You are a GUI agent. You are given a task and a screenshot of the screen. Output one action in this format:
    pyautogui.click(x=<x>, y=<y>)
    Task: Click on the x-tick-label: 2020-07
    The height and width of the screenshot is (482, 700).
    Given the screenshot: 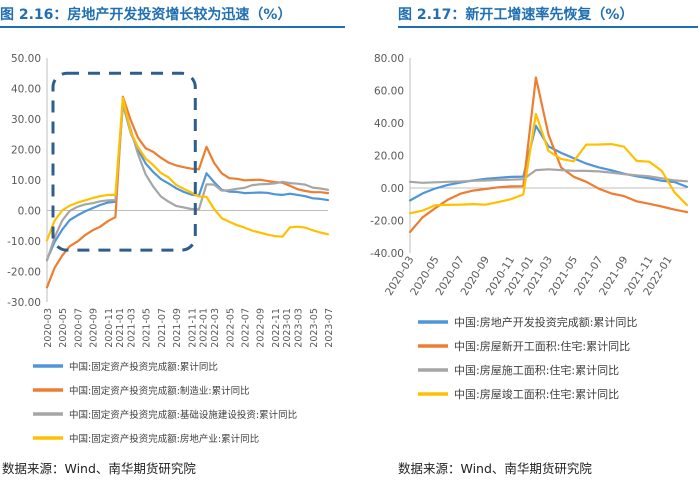 What is the action you would take?
    pyautogui.click(x=78, y=328)
    